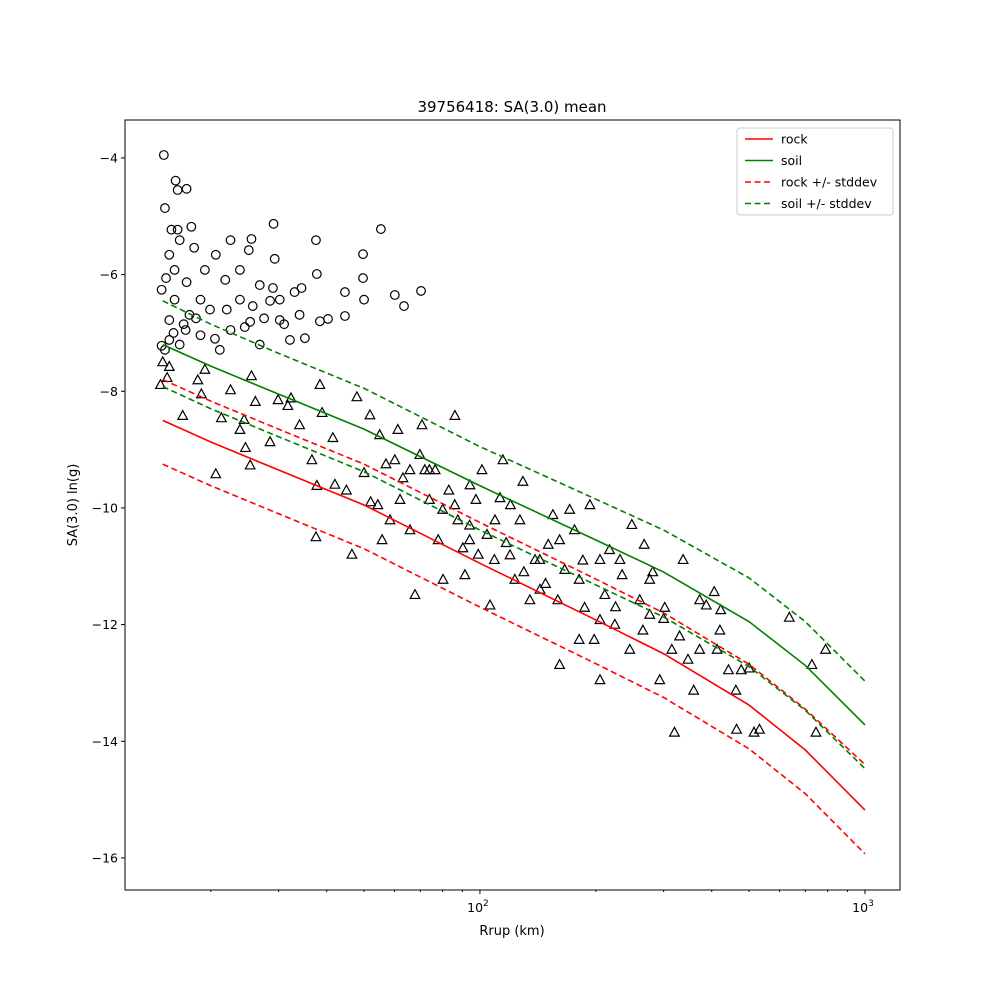 The width and height of the screenshot is (1000, 1000). I want to click on legend-label: soil +/- stddev, so click(826, 203).